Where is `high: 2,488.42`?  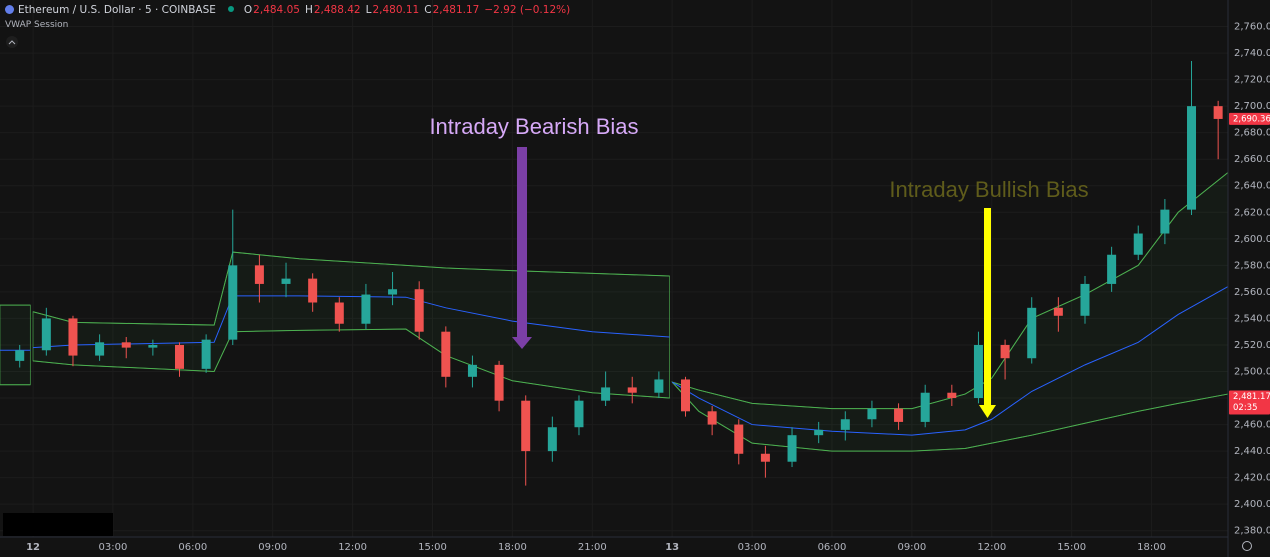 high: 2,488.42 is located at coordinates (337, 10).